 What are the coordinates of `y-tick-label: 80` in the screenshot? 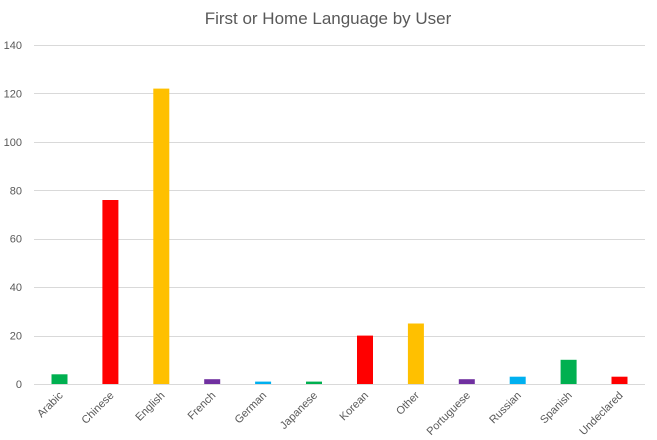 It's located at (16, 191).